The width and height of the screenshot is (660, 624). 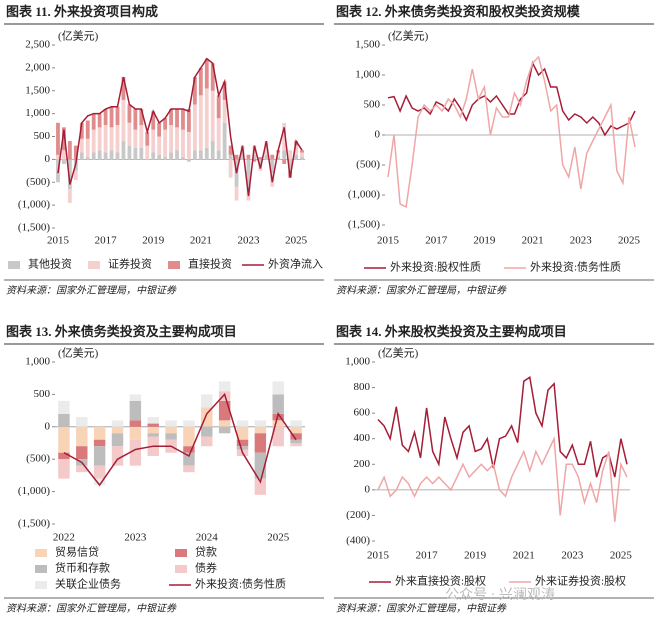 What do you see at coordinates (37, 113) in the screenshot?
I see `y-tick-label: 1,000` at bounding box center [37, 113].